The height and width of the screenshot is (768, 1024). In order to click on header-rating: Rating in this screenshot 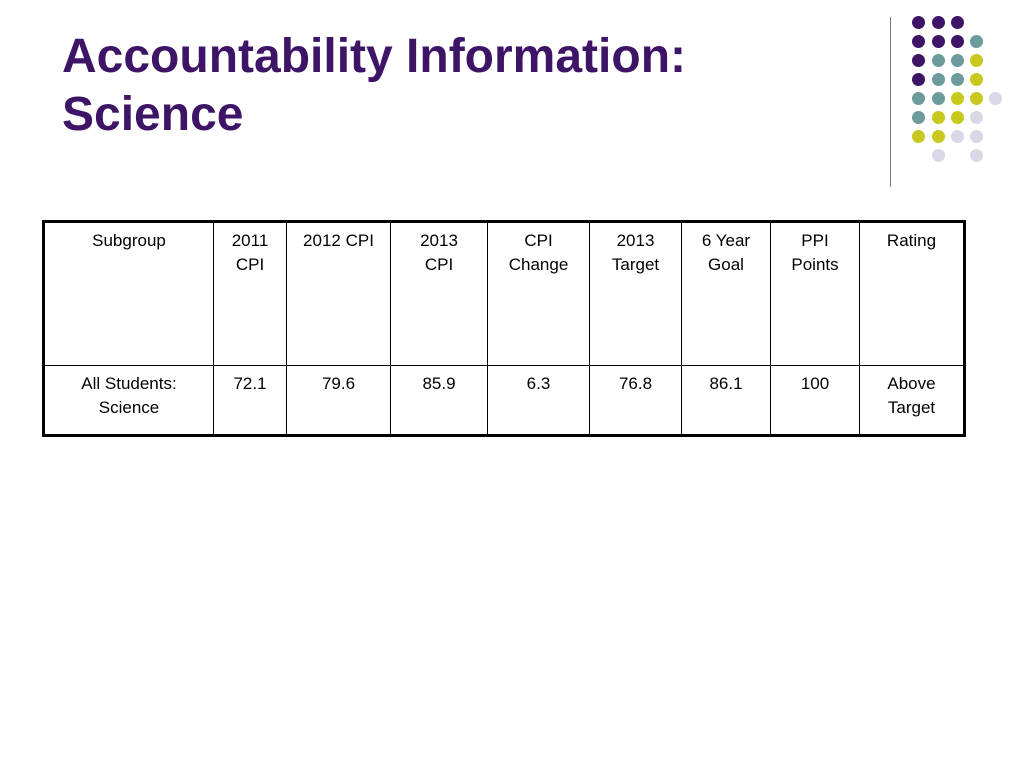, I will do `click(912, 293)`.